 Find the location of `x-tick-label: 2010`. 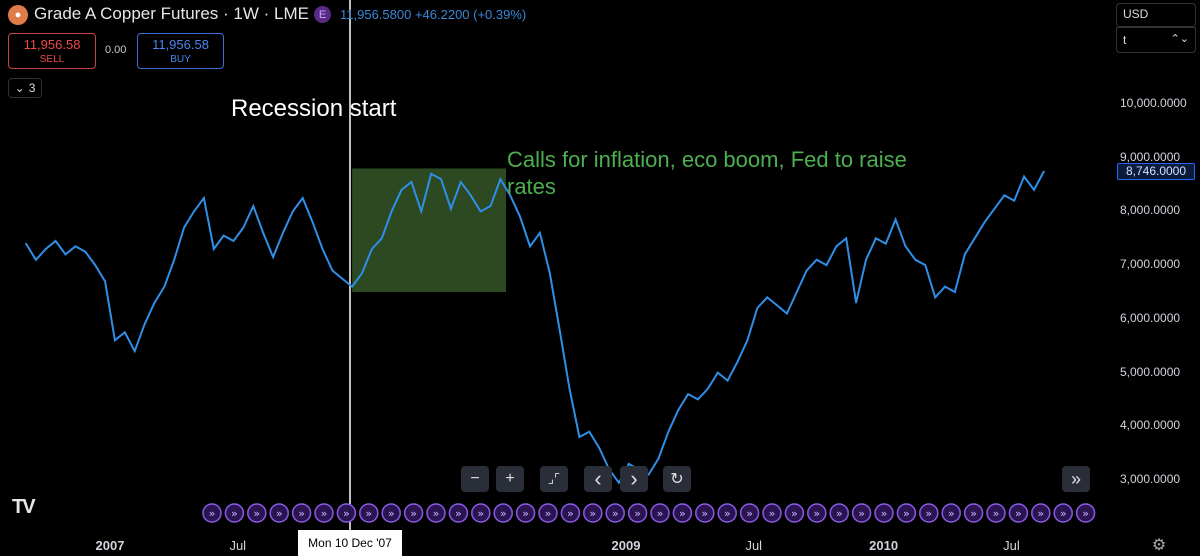

x-tick-label: 2010 is located at coordinates (884, 545).